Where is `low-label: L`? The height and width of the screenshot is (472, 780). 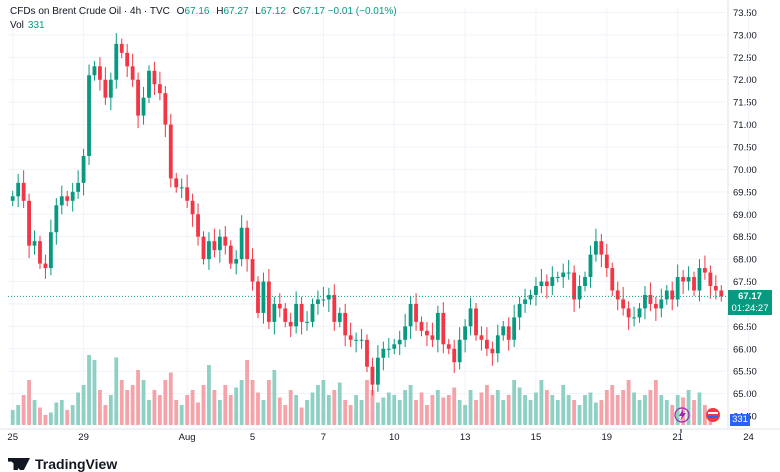 low-label: L is located at coordinates (258, 11).